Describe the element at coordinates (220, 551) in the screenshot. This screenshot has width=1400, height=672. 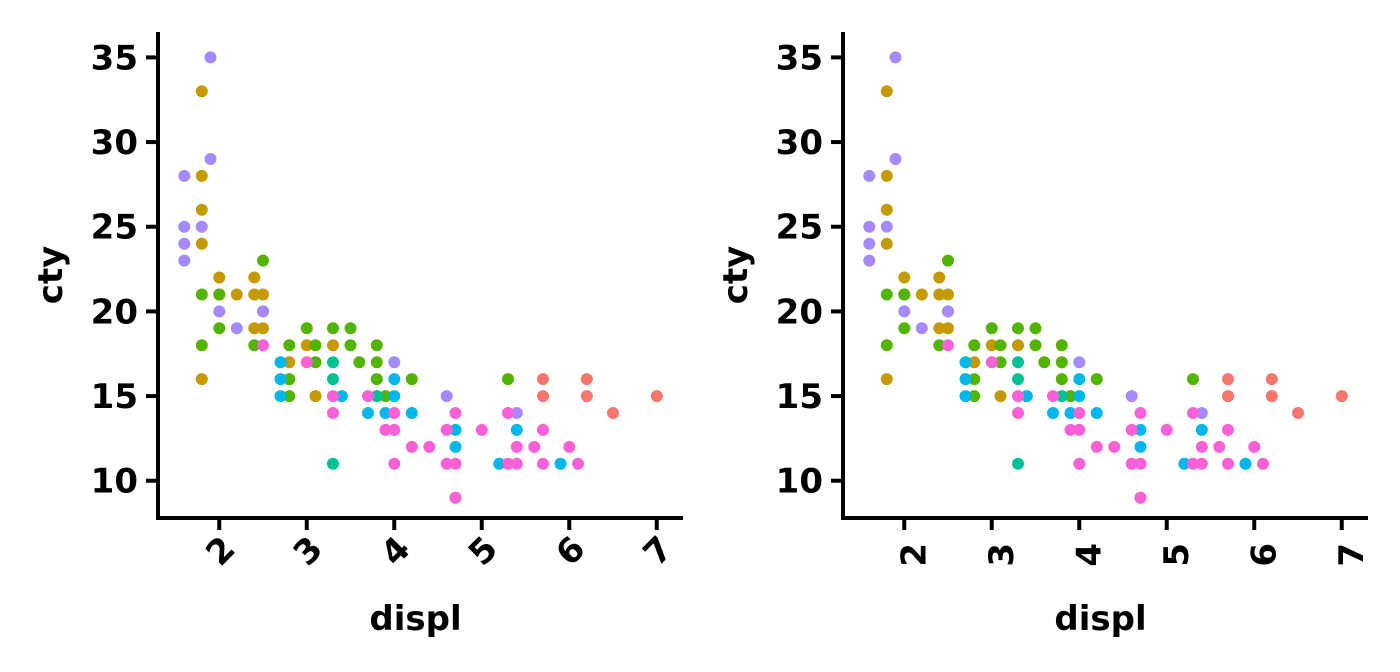
I see `x-tick-label: 2` at that location.